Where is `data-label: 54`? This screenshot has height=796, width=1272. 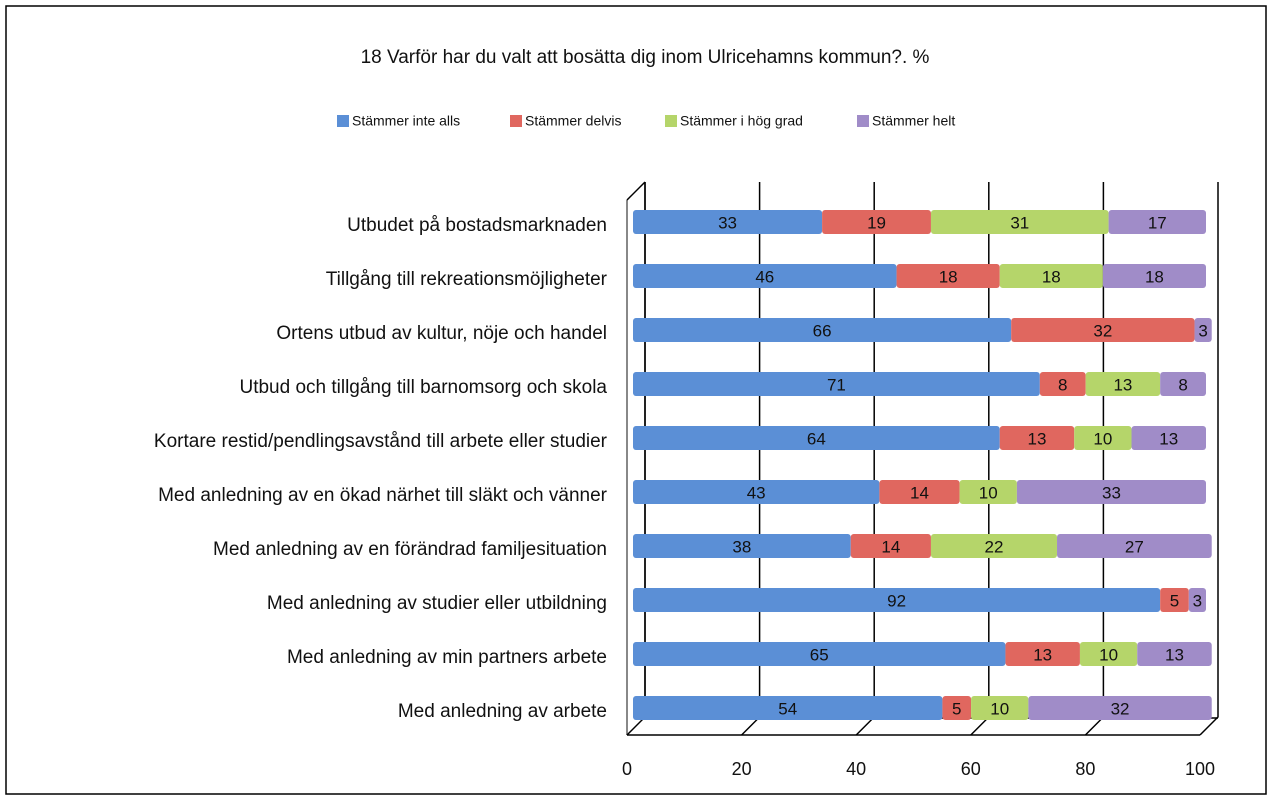 data-label: 54 is located at coordinates (787, 708).